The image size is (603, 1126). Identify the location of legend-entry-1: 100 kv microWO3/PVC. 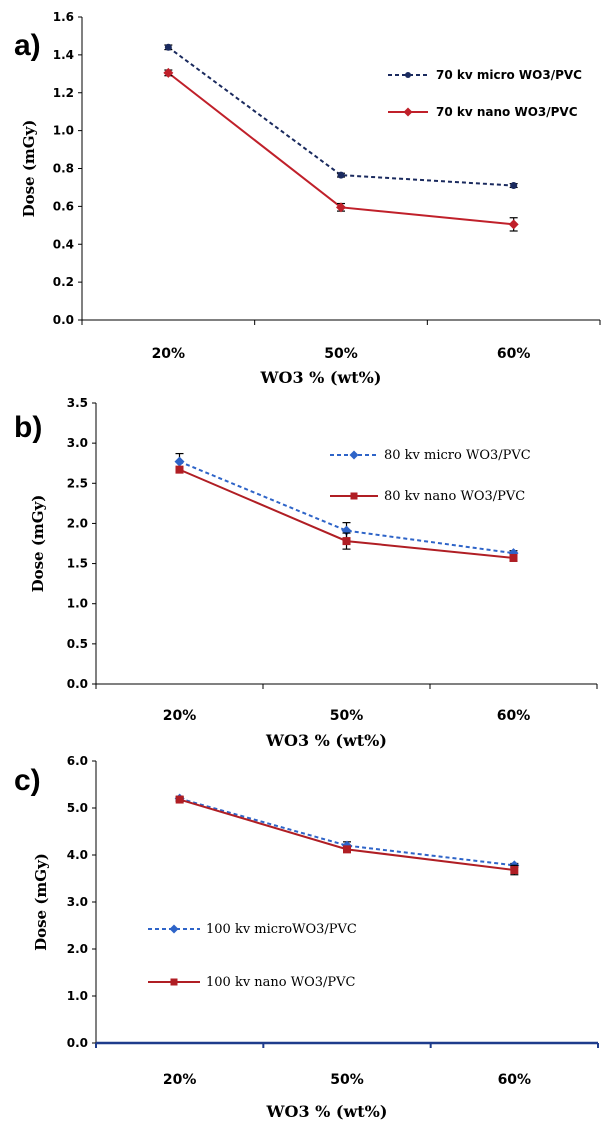
(252, 929).